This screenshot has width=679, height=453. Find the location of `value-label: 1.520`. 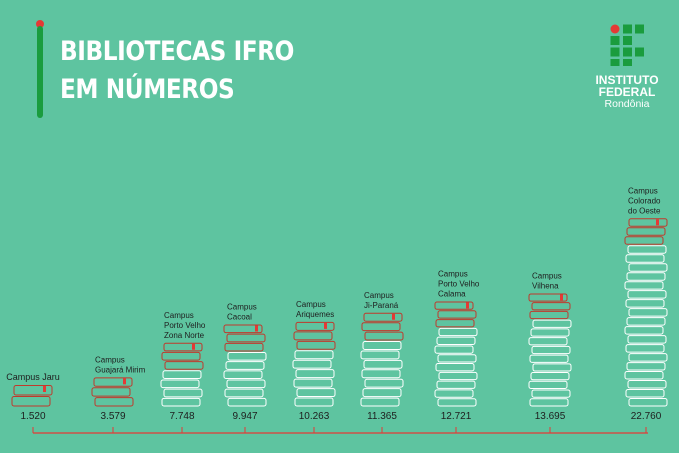

value-label: 1.520 is located at coordinates (32, 416).